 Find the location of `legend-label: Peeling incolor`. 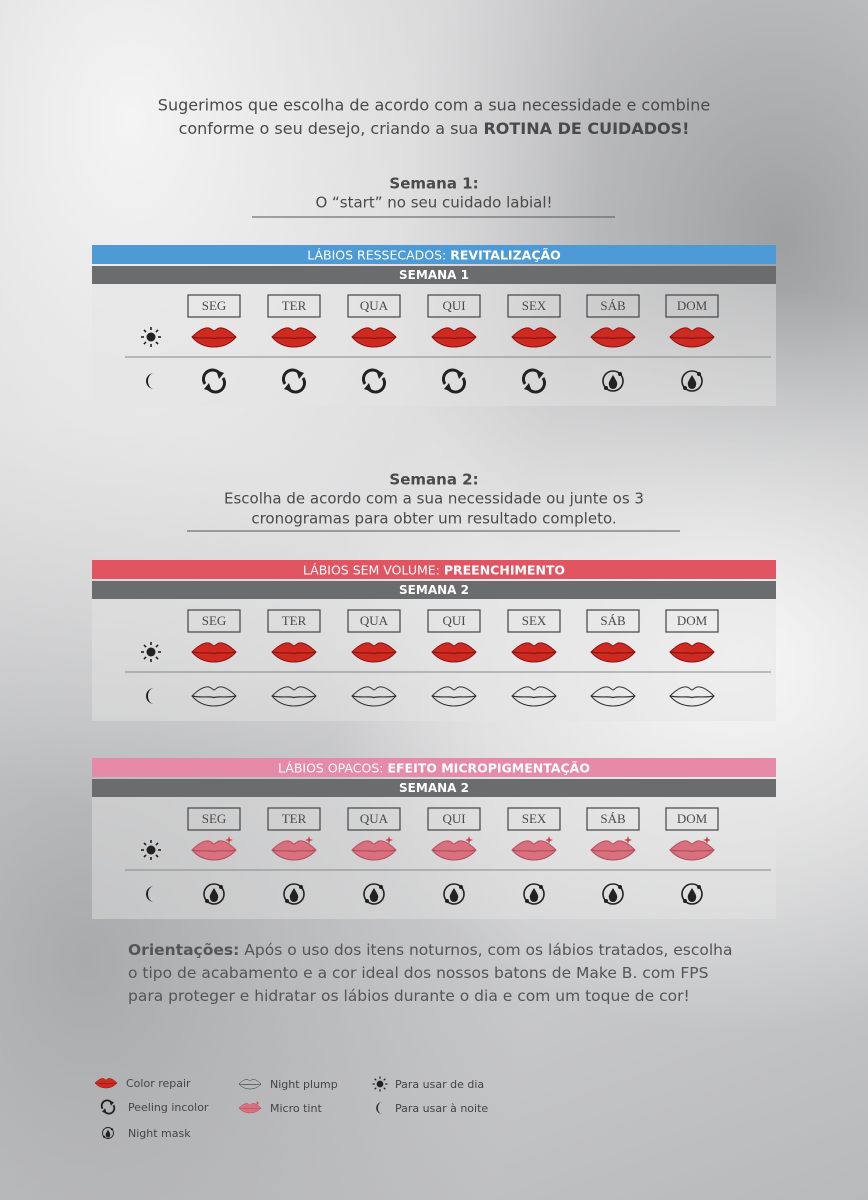

legend-label: Peeling incolor is located at coordinates (168, 1107).